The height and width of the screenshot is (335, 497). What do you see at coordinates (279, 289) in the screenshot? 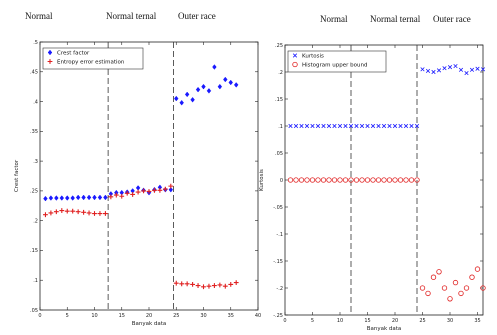
I see `y-tick-label: -.2` at bounding box center [279, 289].